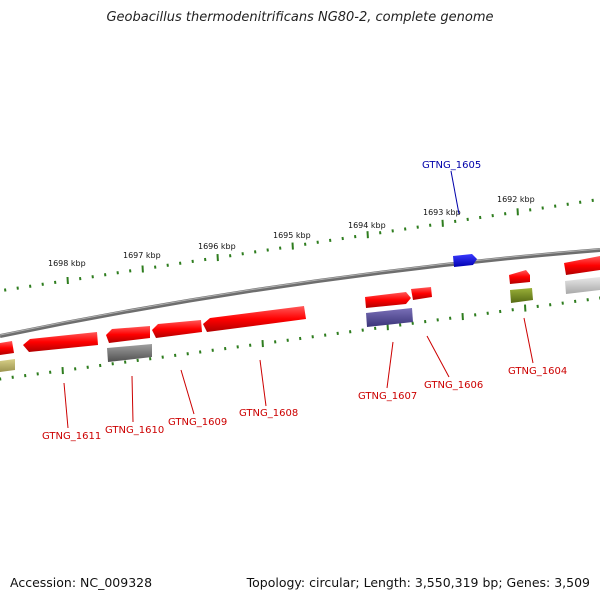 The width and height of the screenshot is (600, 600). What do you see at coordinates (516, 199) in the screenshot?
I see `kbp-label-1692: 1692 kbp` at bounding box center [516, 199].